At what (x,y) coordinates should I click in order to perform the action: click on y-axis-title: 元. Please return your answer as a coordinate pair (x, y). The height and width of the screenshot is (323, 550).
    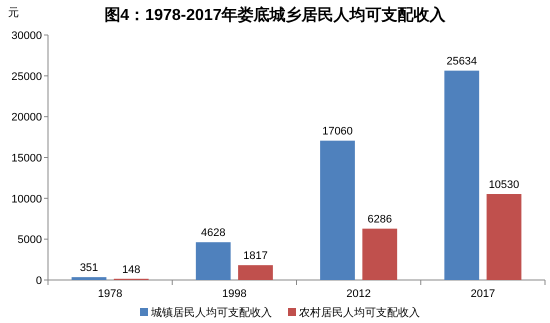
    Looking at the image, I should click on (13, 13).